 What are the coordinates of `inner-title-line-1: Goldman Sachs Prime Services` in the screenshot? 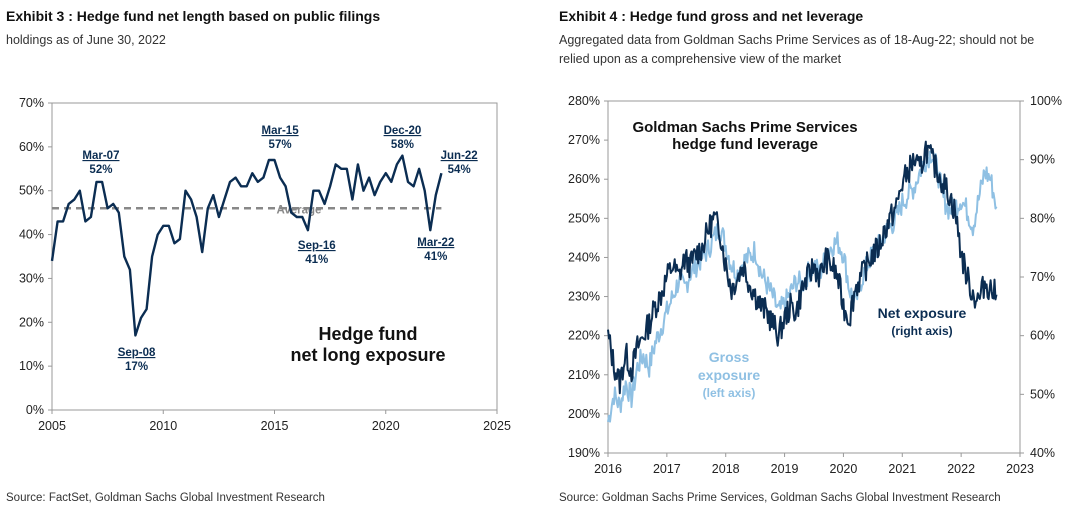 It's located at (744, 127).